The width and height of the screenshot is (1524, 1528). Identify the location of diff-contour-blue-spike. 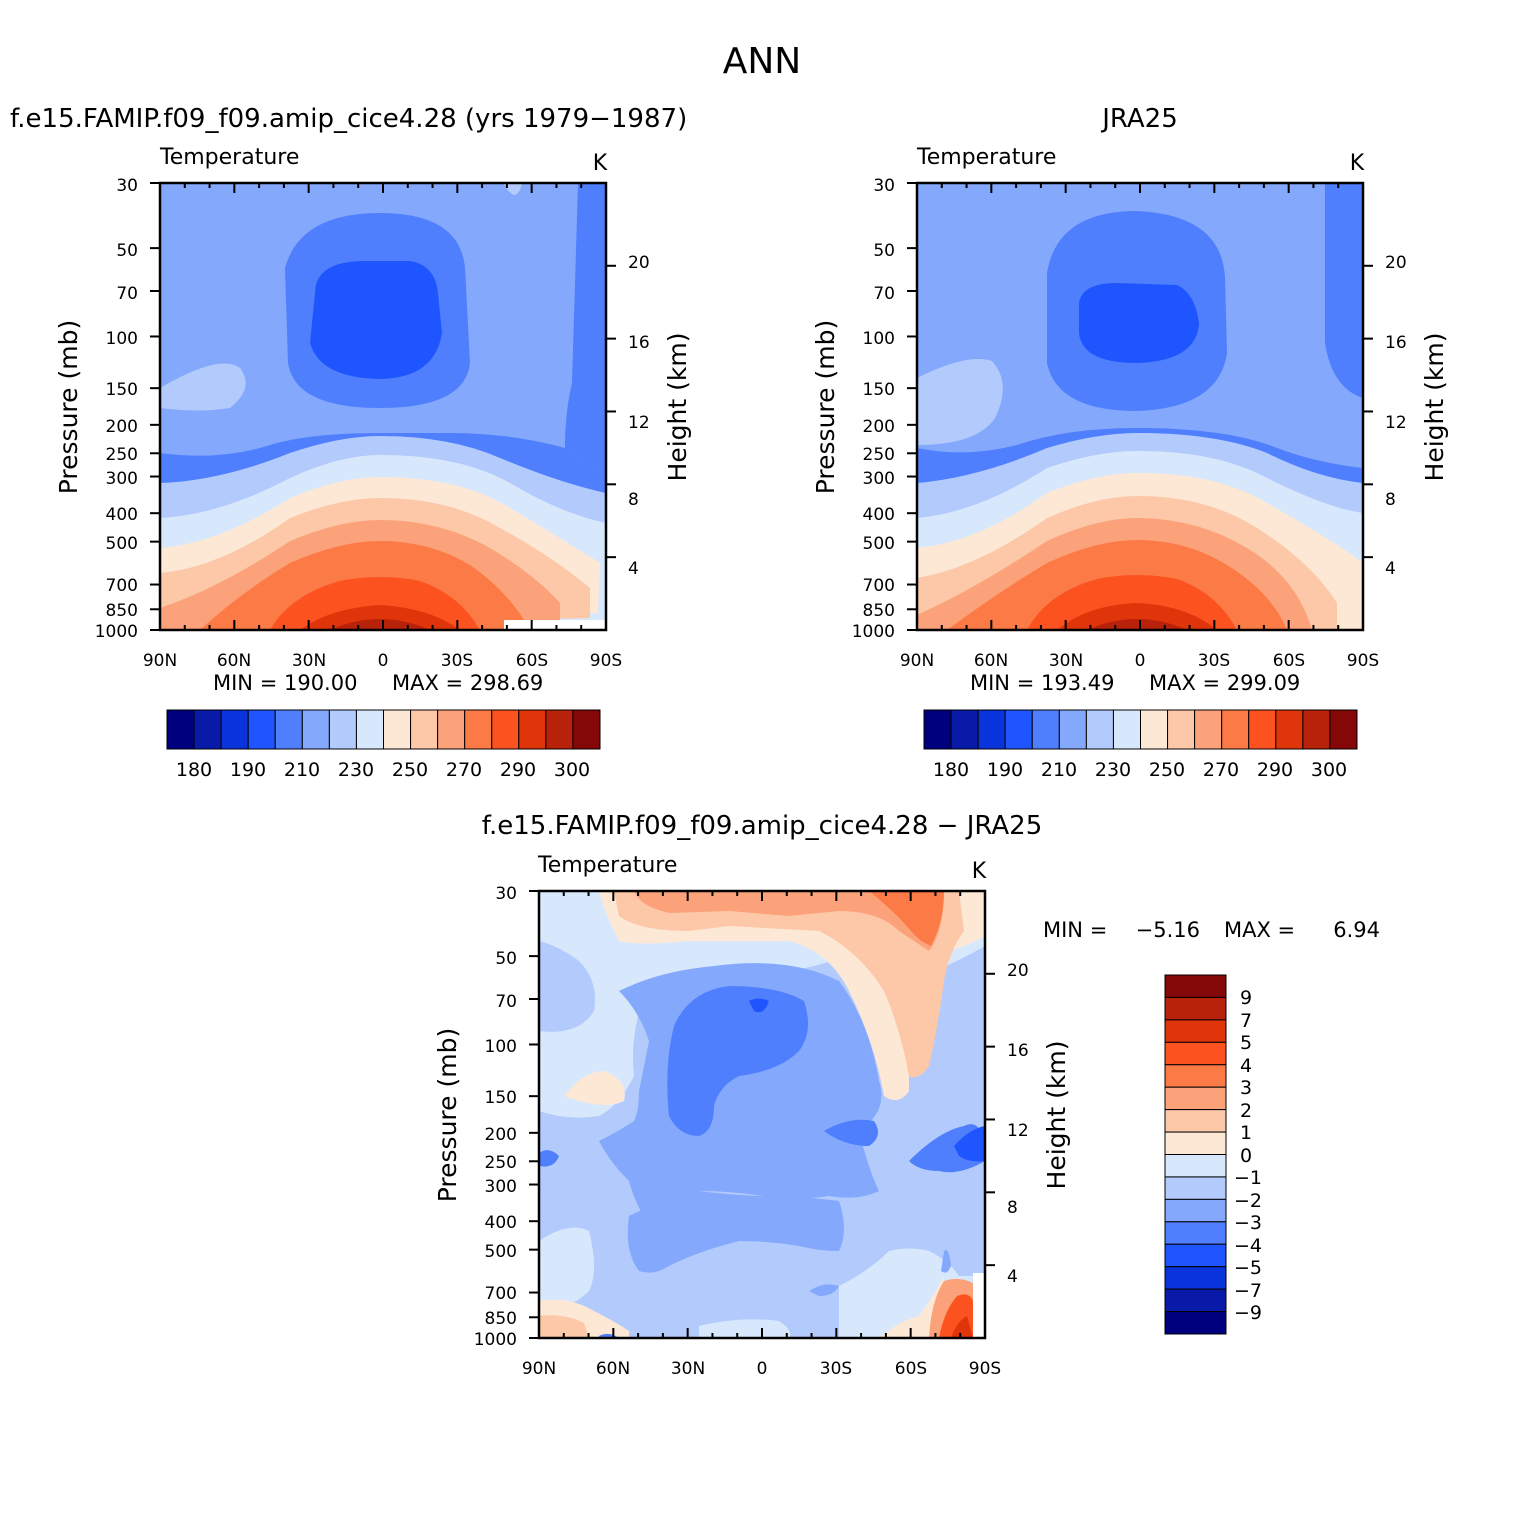
(946, 1261).